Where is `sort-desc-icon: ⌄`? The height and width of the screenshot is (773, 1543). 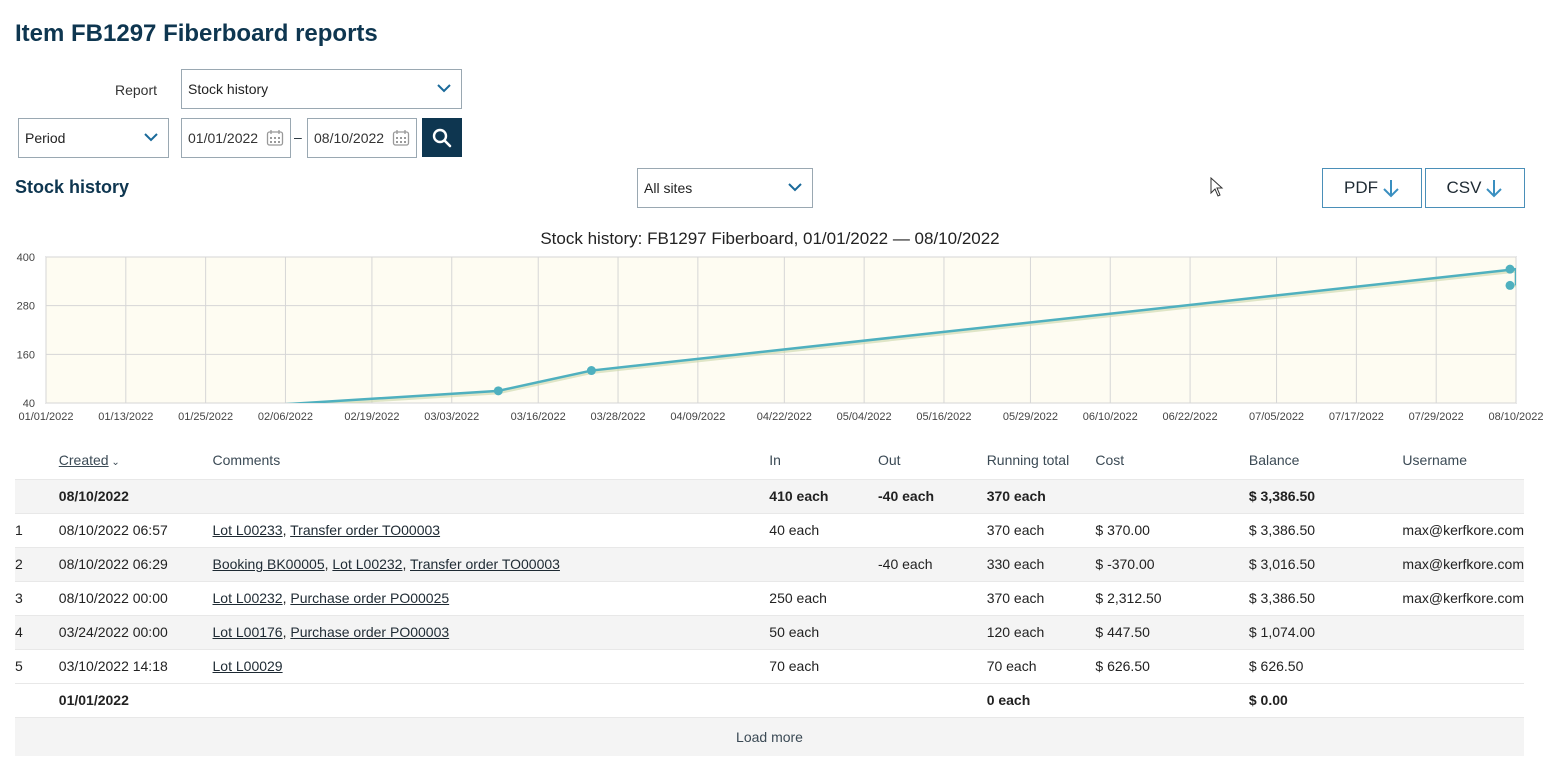
sort-desc-icon: ⌄ is located at coordinates (114, 462).